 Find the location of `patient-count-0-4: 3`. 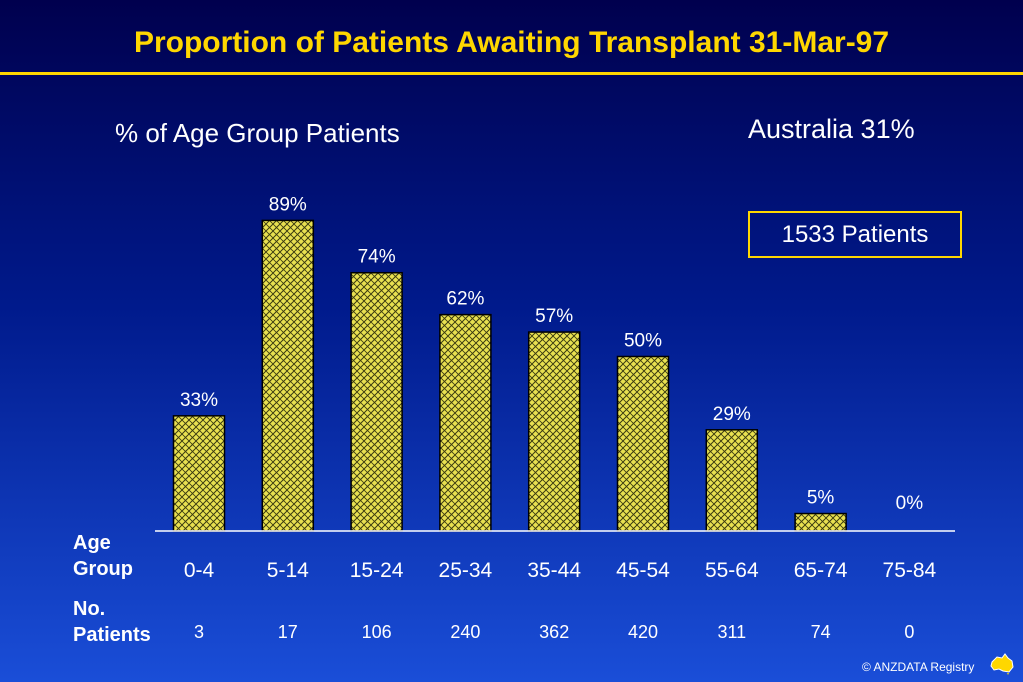

patient-count-0-4: 3 is located at coordinates (199, 632).